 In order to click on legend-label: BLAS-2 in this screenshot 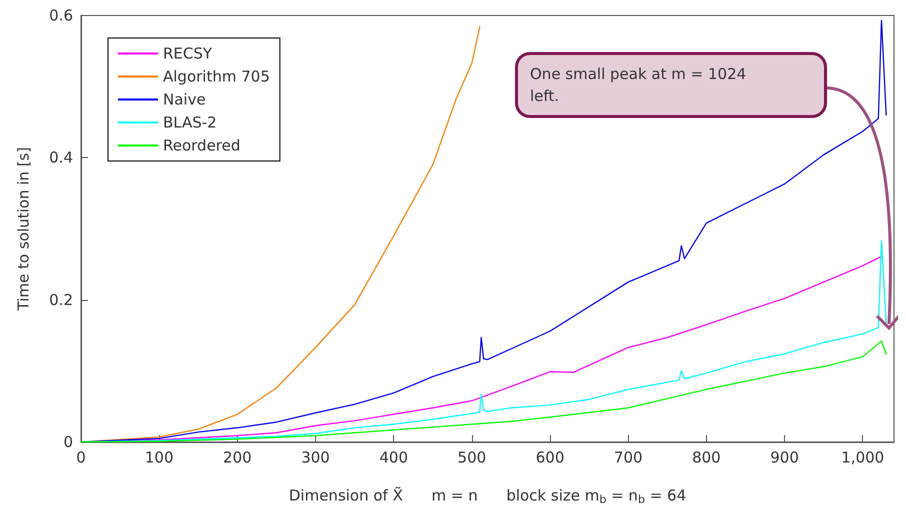, I will do `click(190, 123)`.